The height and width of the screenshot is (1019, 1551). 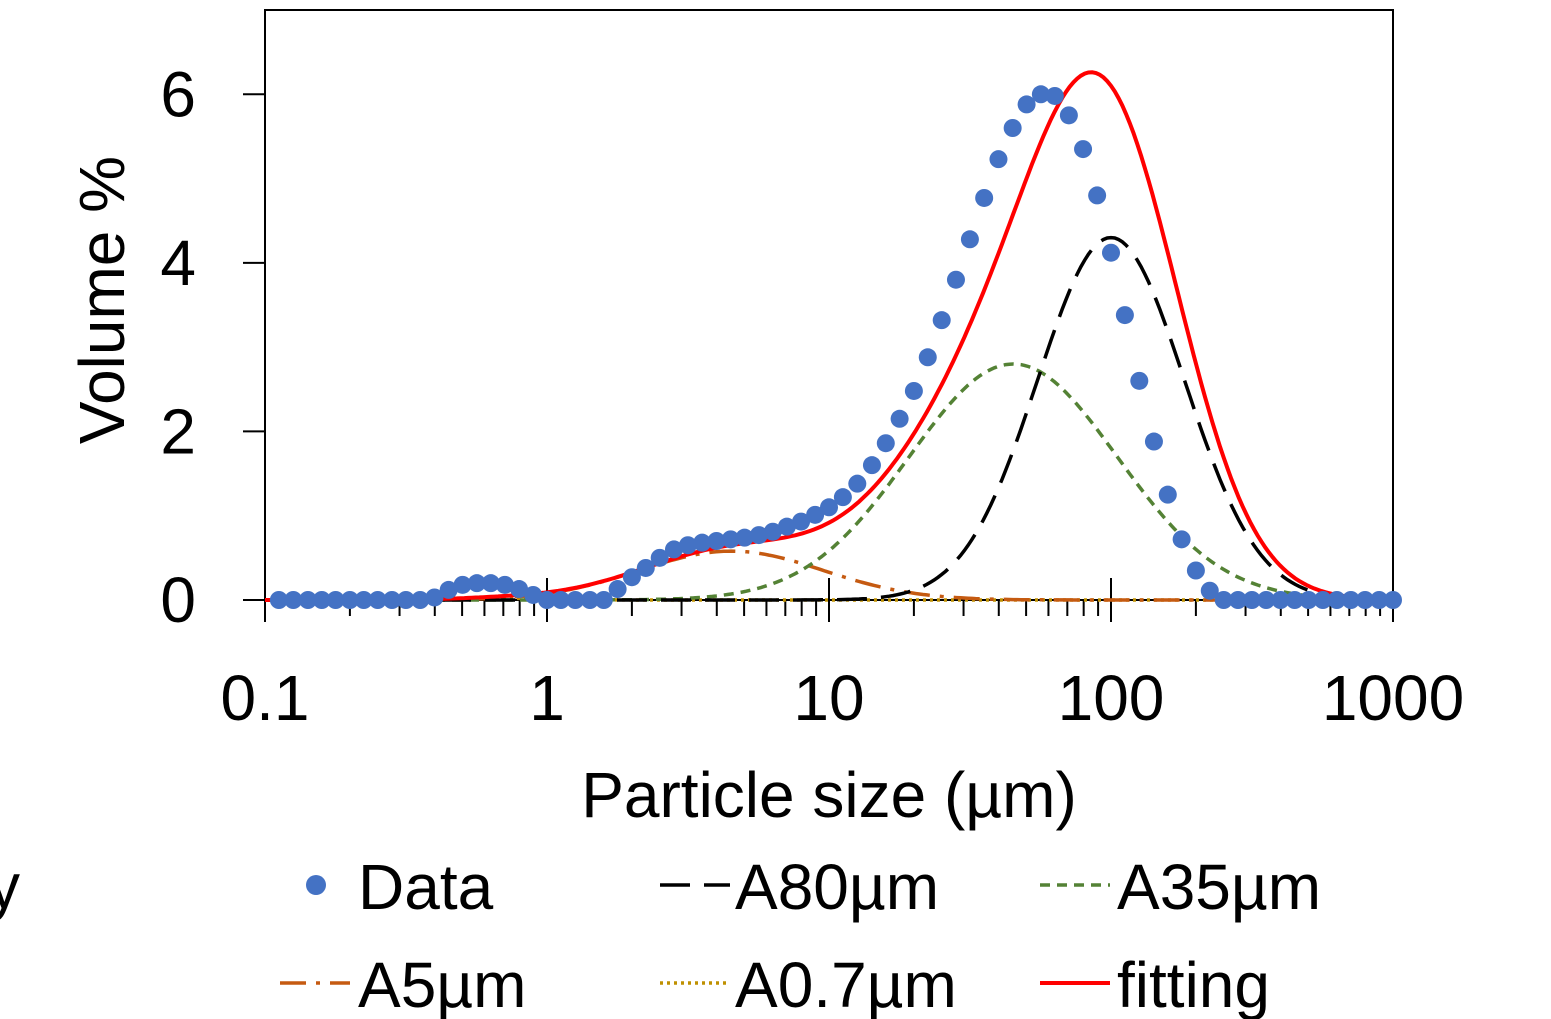 I want to click on legend: Data A80µm A35µm A5µm A0.7µm fitting, so click(x=800, y=935).